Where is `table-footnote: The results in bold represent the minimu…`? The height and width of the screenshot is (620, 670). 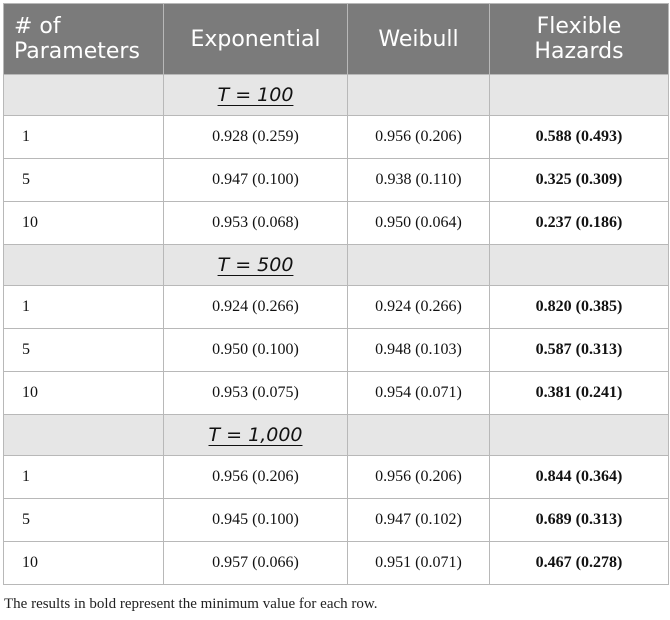
table-footnote: The results in bold represent the minimu… is located at coordinates (191, 604).